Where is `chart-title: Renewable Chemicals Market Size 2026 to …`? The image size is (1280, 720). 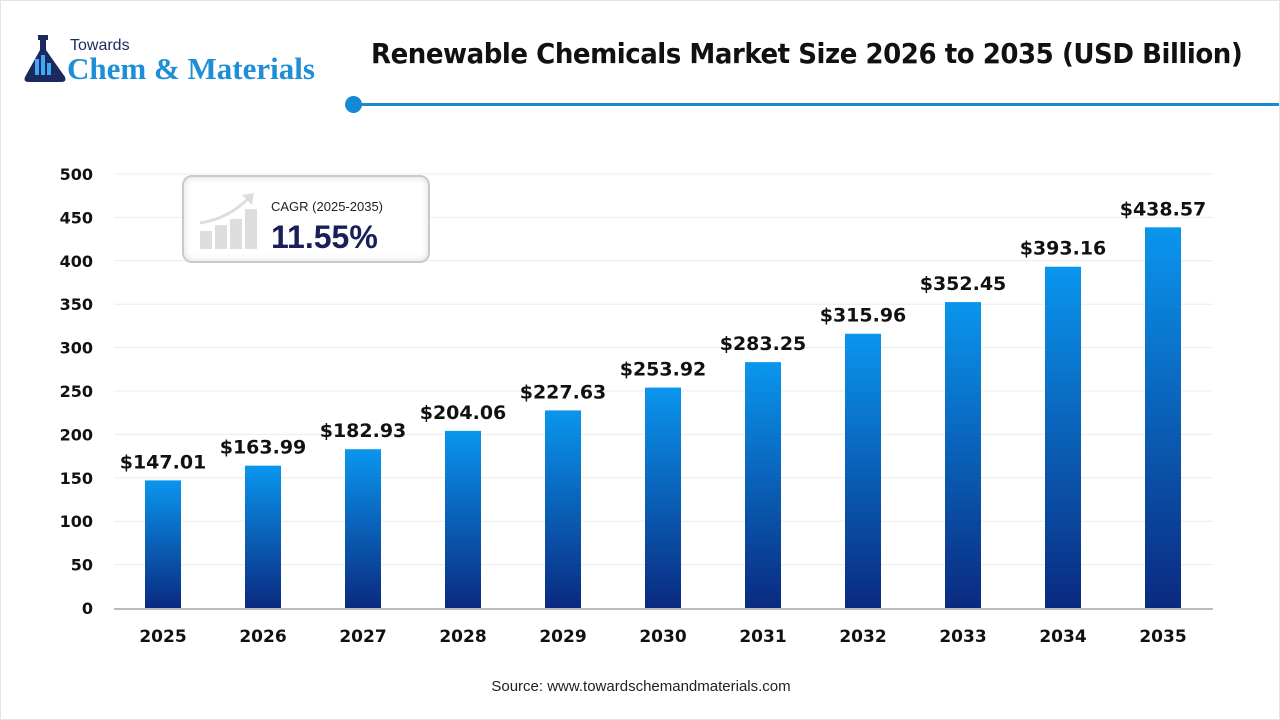
chart-title: Renewable Chemicals Market Size 2026 to … is located at coordinates (807, 53).